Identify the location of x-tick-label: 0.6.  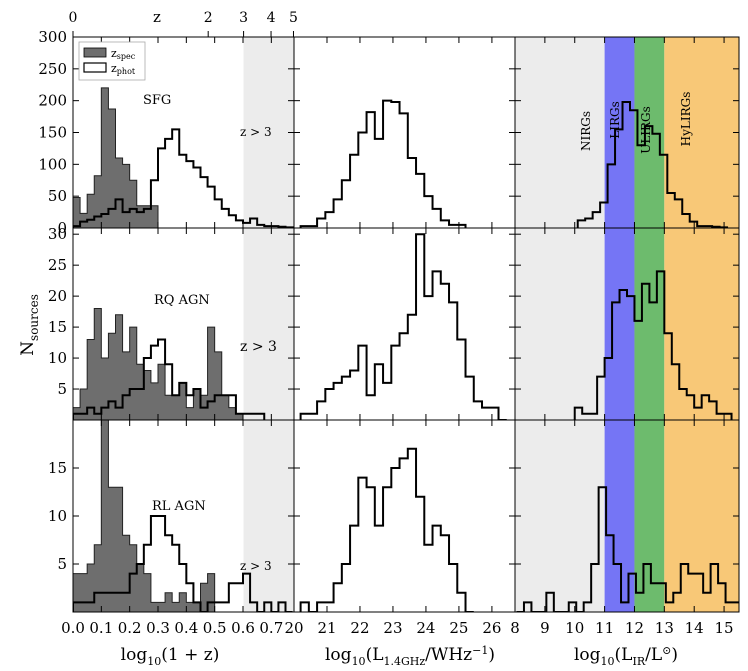
(243, 628).